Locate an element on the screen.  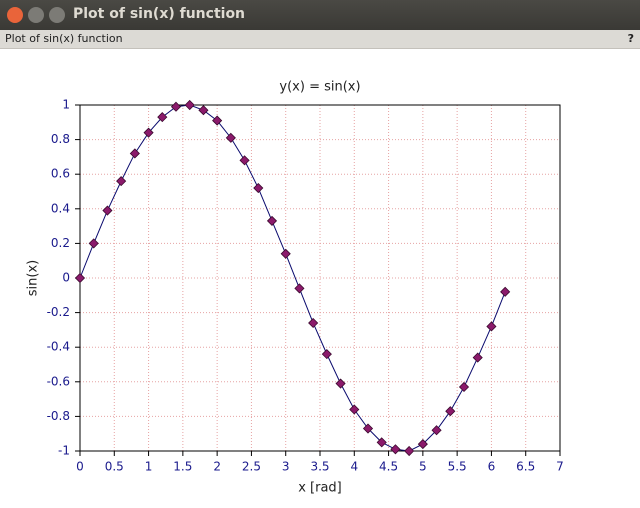
close-button is located at coordinates (15, 15).